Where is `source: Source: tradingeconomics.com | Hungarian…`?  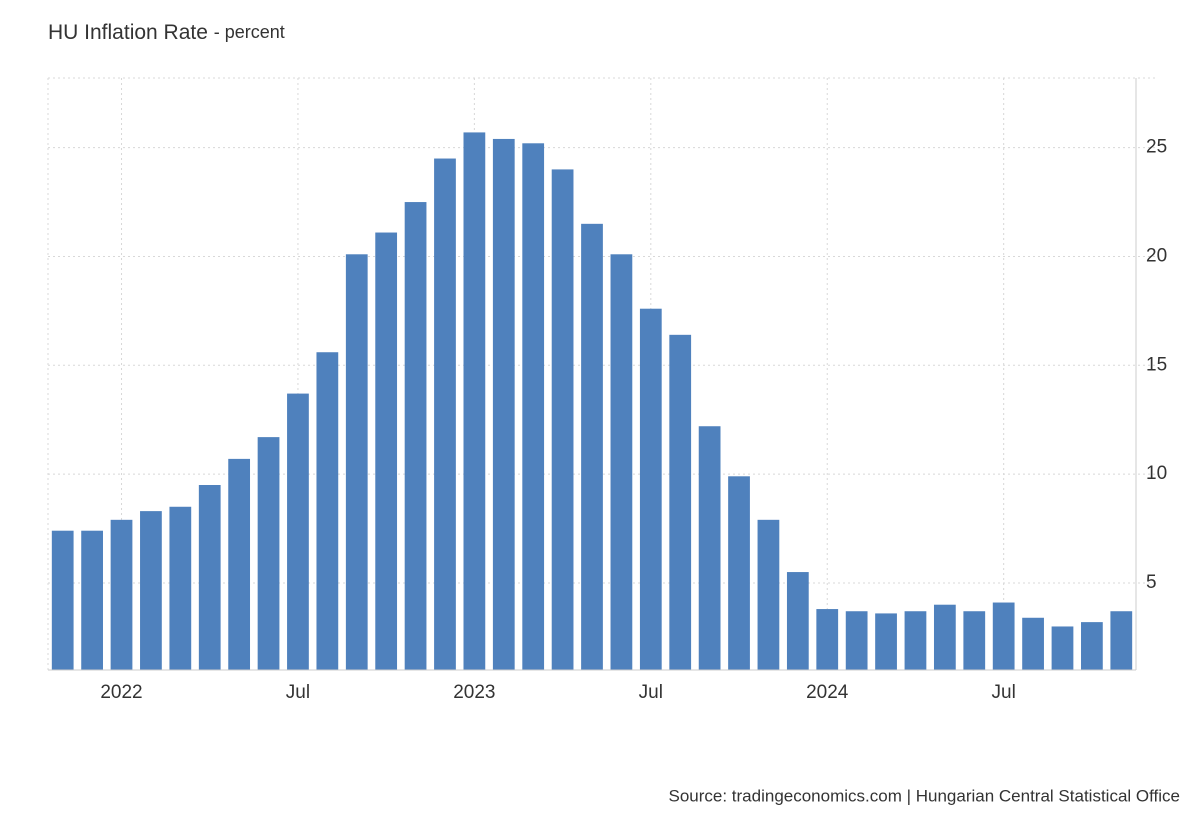
source: Source: tradingeconomics.com | Hungarian… is located at coordinates (924, 795).